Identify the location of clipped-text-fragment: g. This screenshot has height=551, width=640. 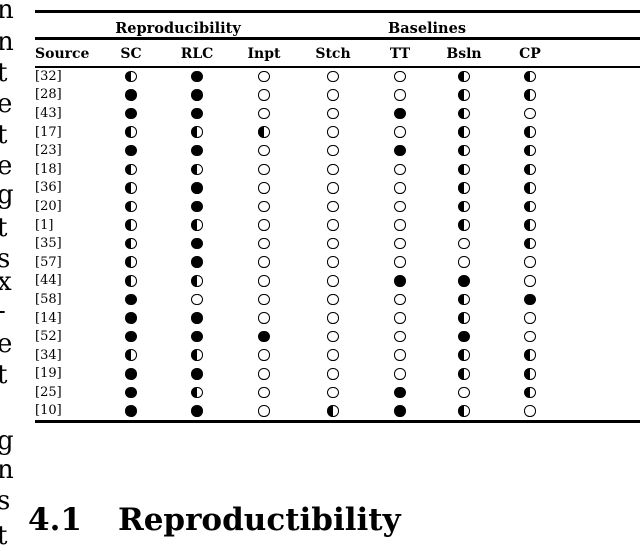
(7, 441).